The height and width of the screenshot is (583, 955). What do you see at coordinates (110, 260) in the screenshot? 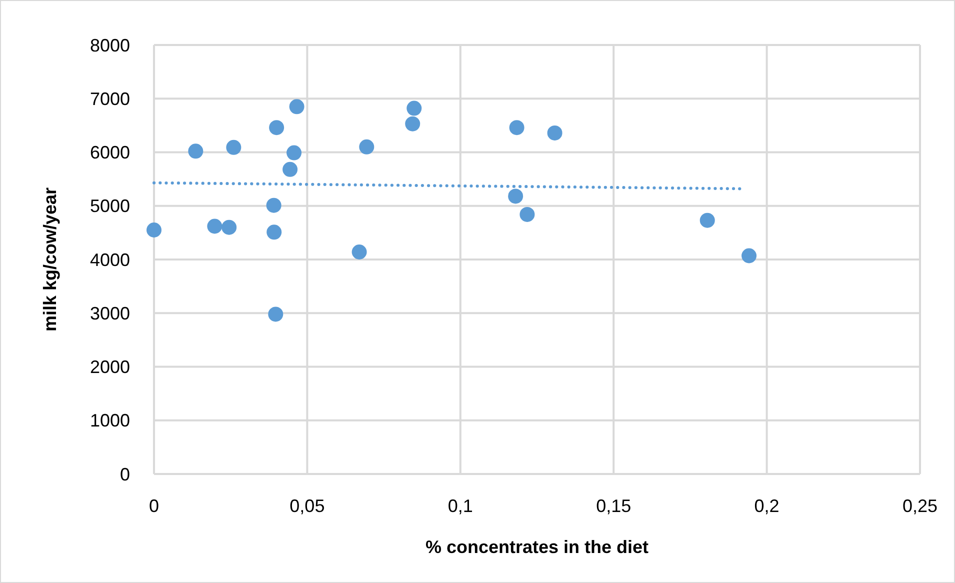
I see `y-tick-label: 4000` at bounding box center [110, 260].